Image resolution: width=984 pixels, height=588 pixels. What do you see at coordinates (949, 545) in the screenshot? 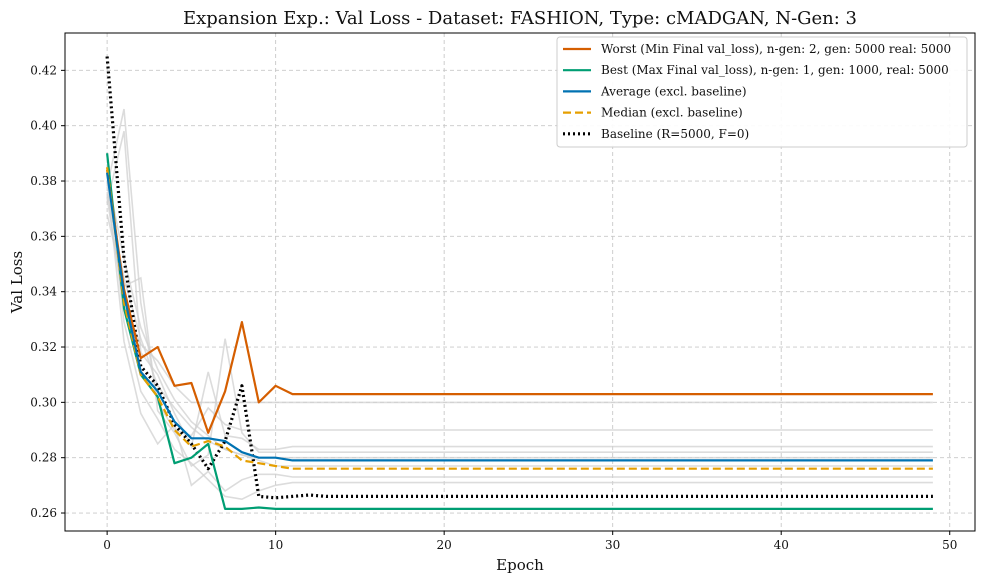
I see `x-tick-label: 50` at bounding box center [949, 545].